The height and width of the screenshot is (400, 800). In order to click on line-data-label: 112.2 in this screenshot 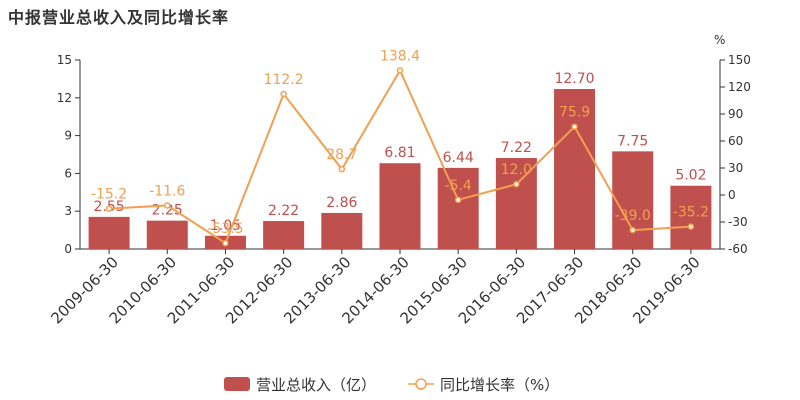, I will do `click(284, 80)`.